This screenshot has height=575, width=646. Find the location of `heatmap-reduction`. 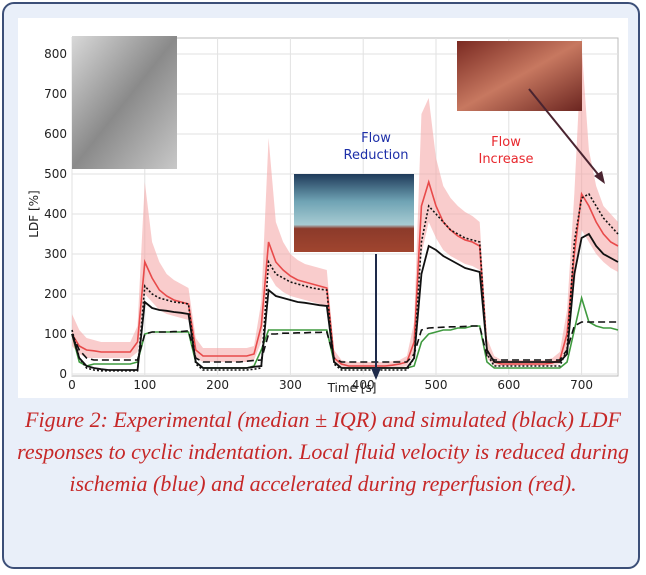

heatmap-reduction is located at coordinates (354, 213).